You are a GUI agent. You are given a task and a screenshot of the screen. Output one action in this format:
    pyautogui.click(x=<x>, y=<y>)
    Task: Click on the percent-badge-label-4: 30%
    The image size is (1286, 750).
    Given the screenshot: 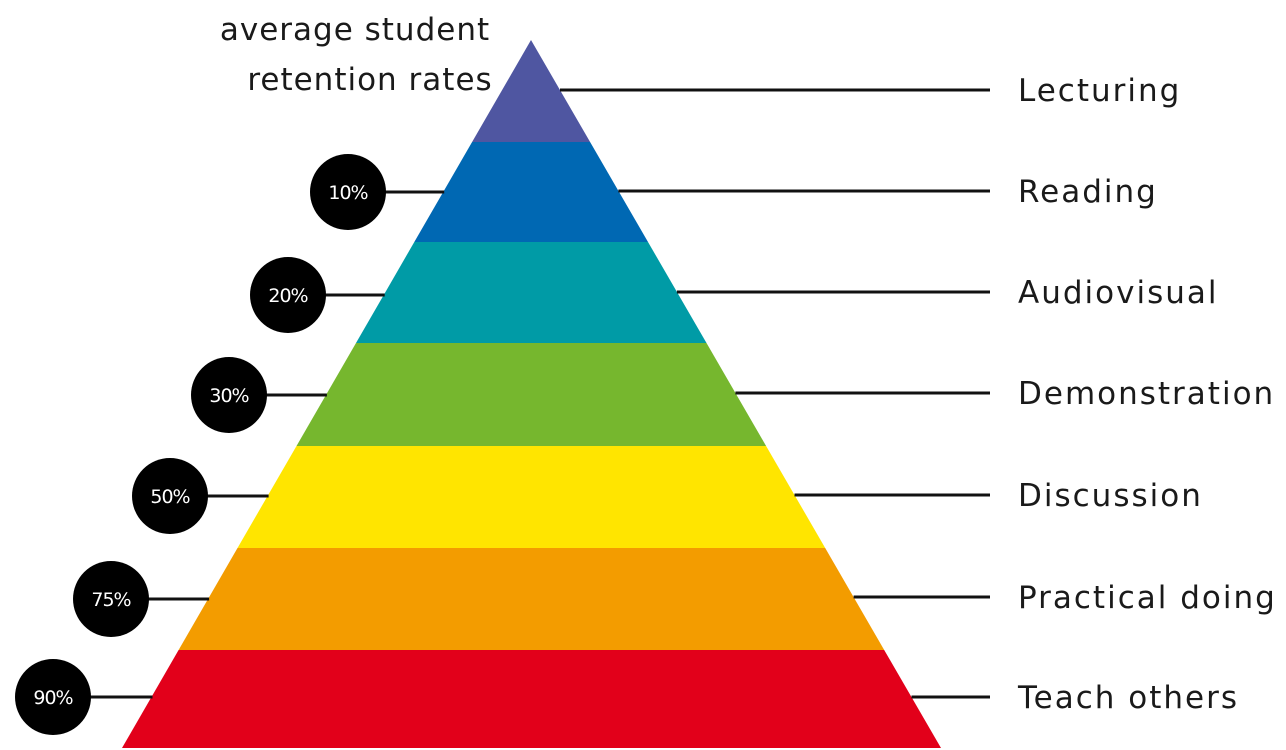 What is the action you would take?
    pyautogui.click(x=228, y=396)
    